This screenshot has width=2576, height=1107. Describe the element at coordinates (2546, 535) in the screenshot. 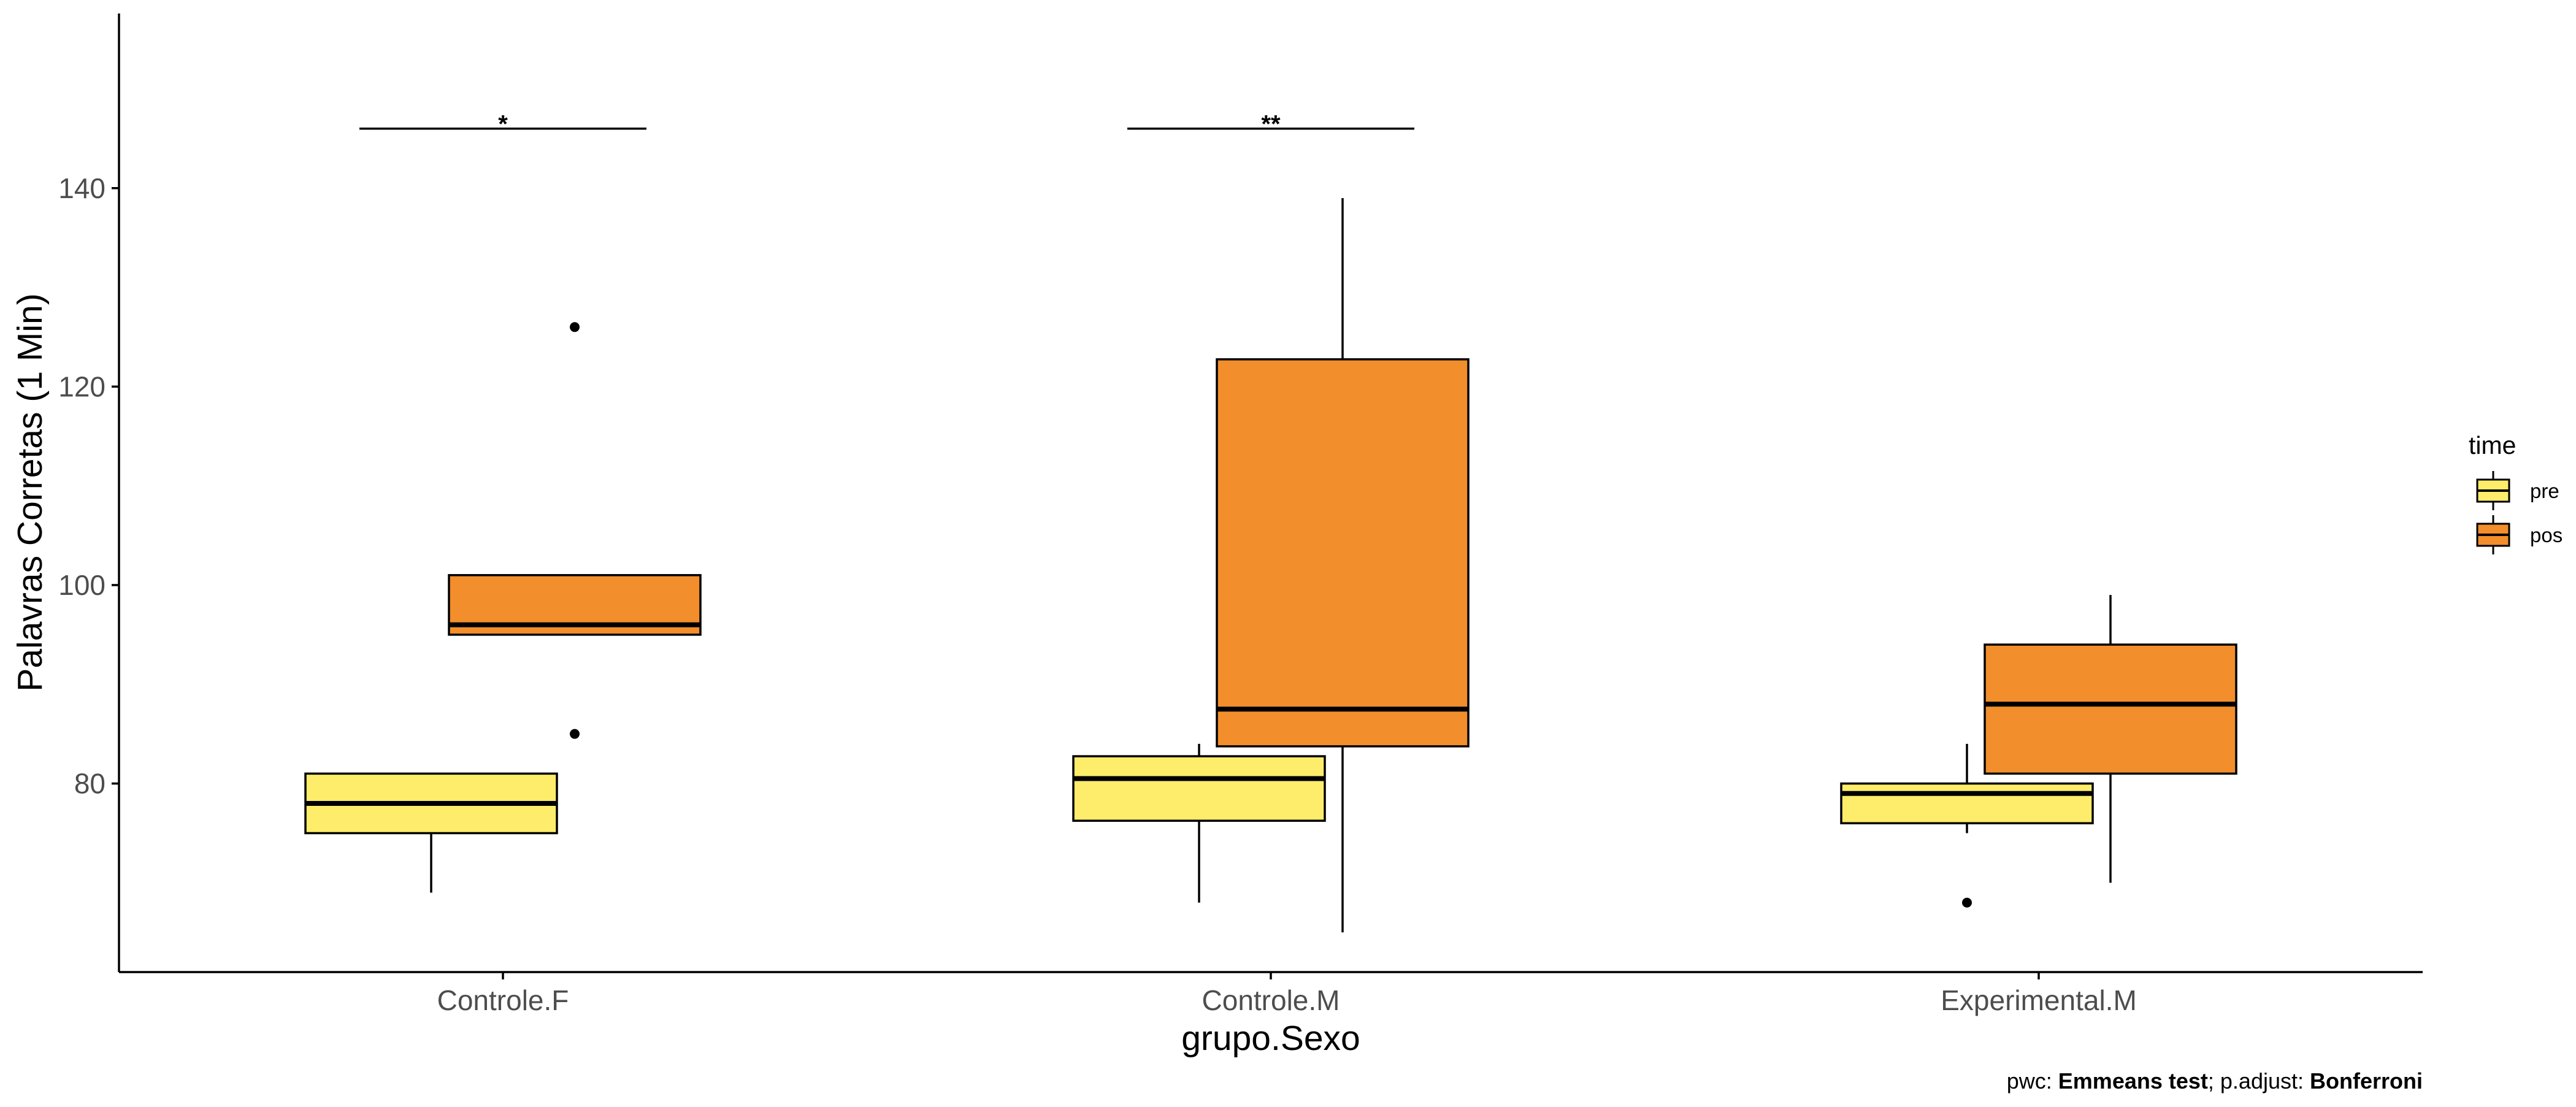

I see `legend-label: pos` at that location.